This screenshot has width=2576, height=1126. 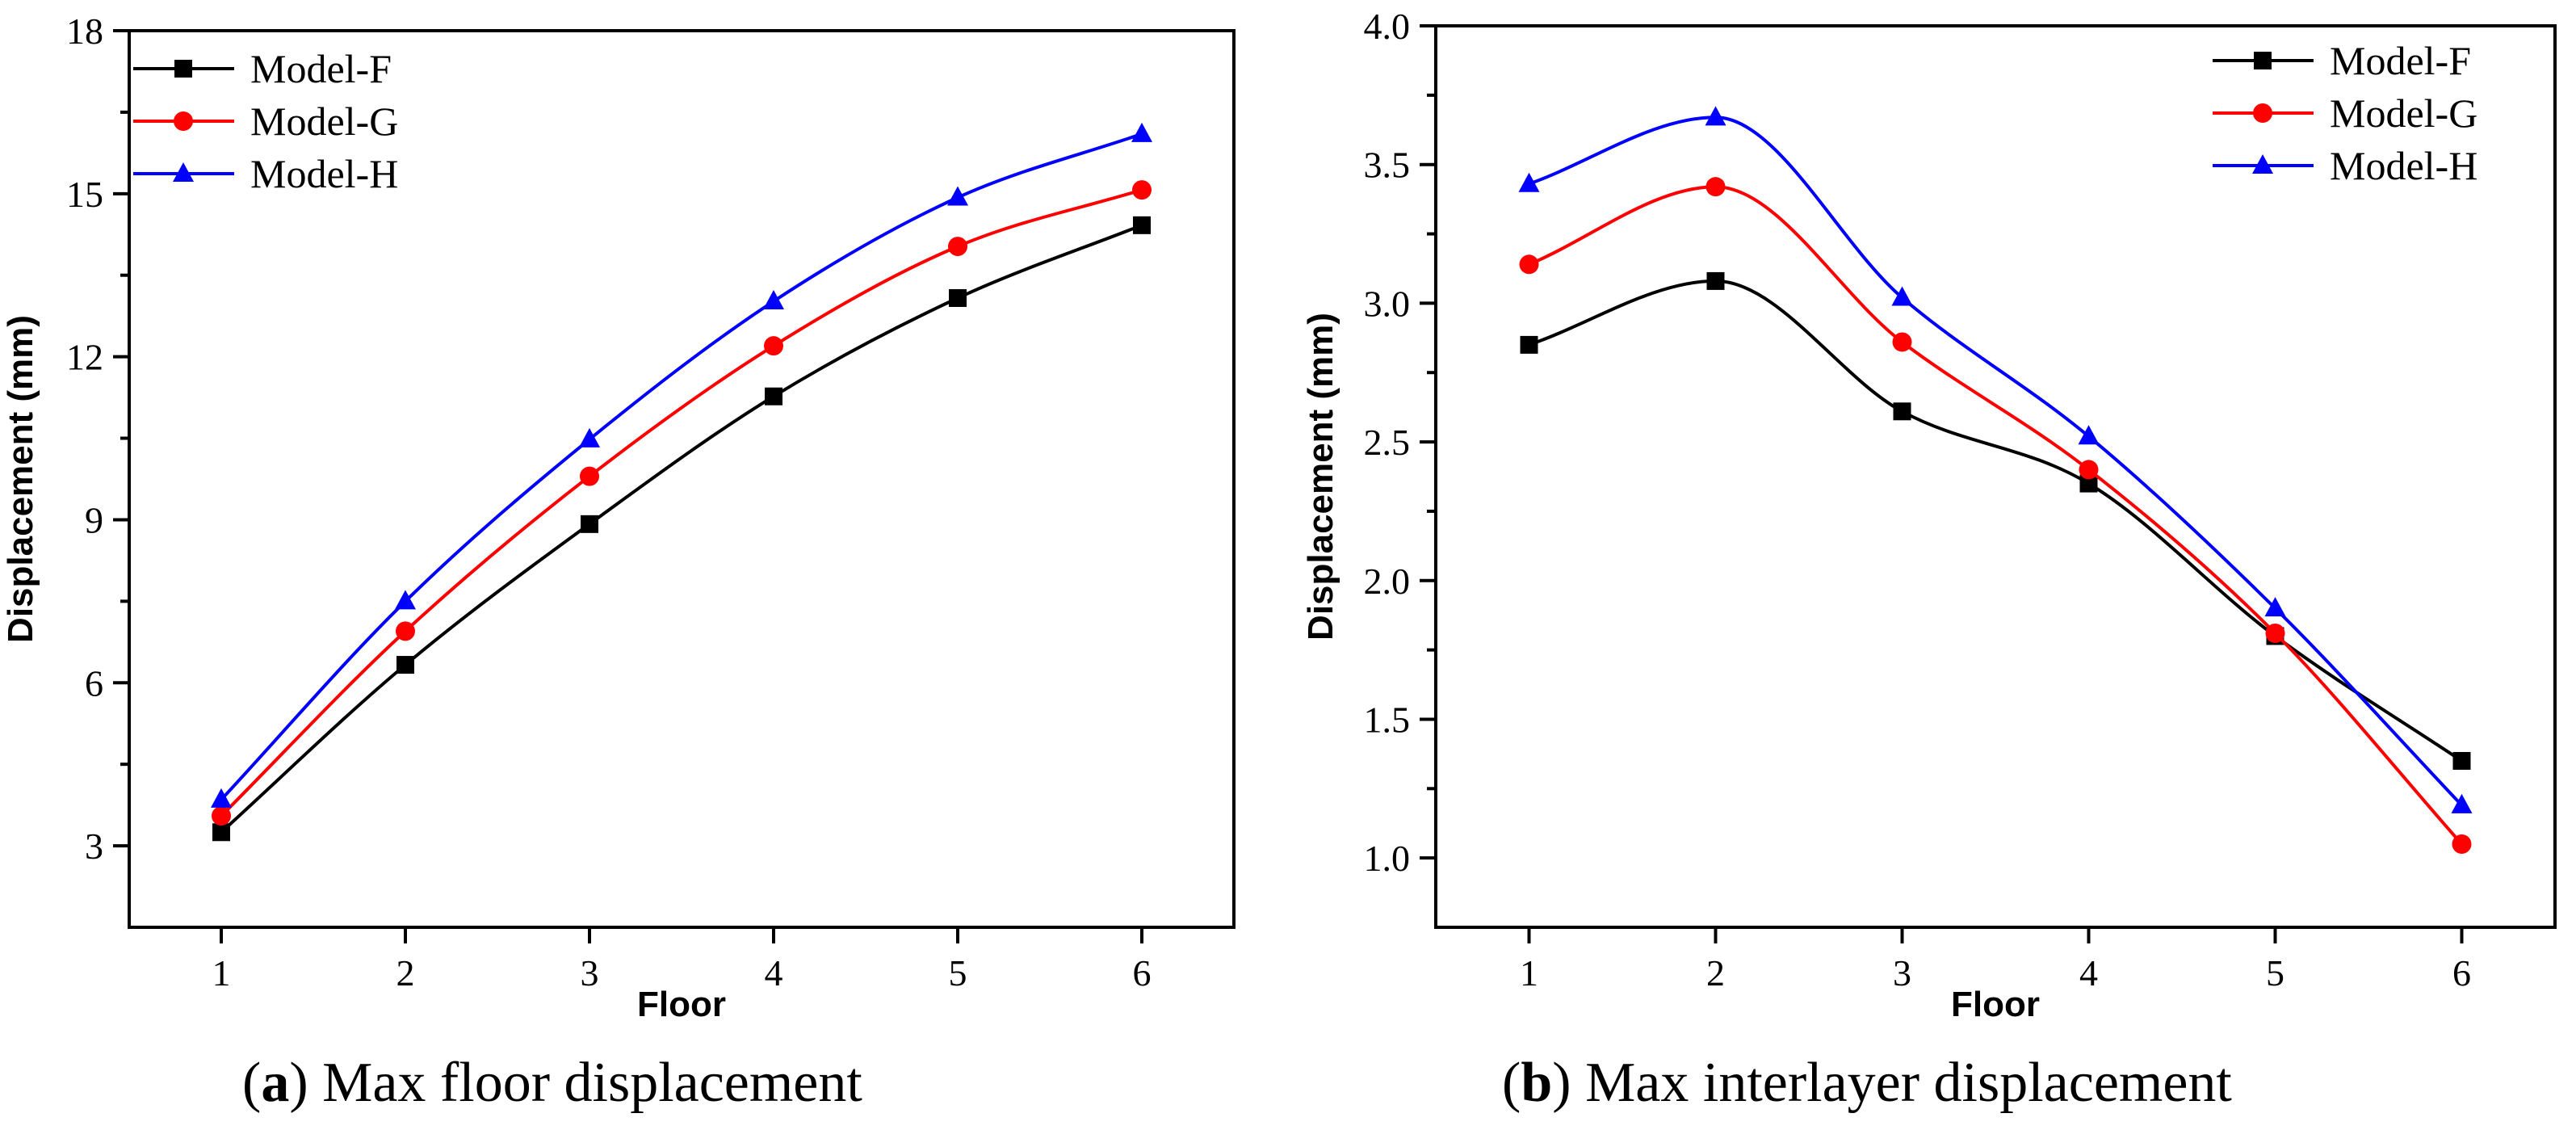 What do you see at coordinates (1387, 581) in the screenshot?
I see `y-tick-label: 2.0` at bounding box center [1387, 581].